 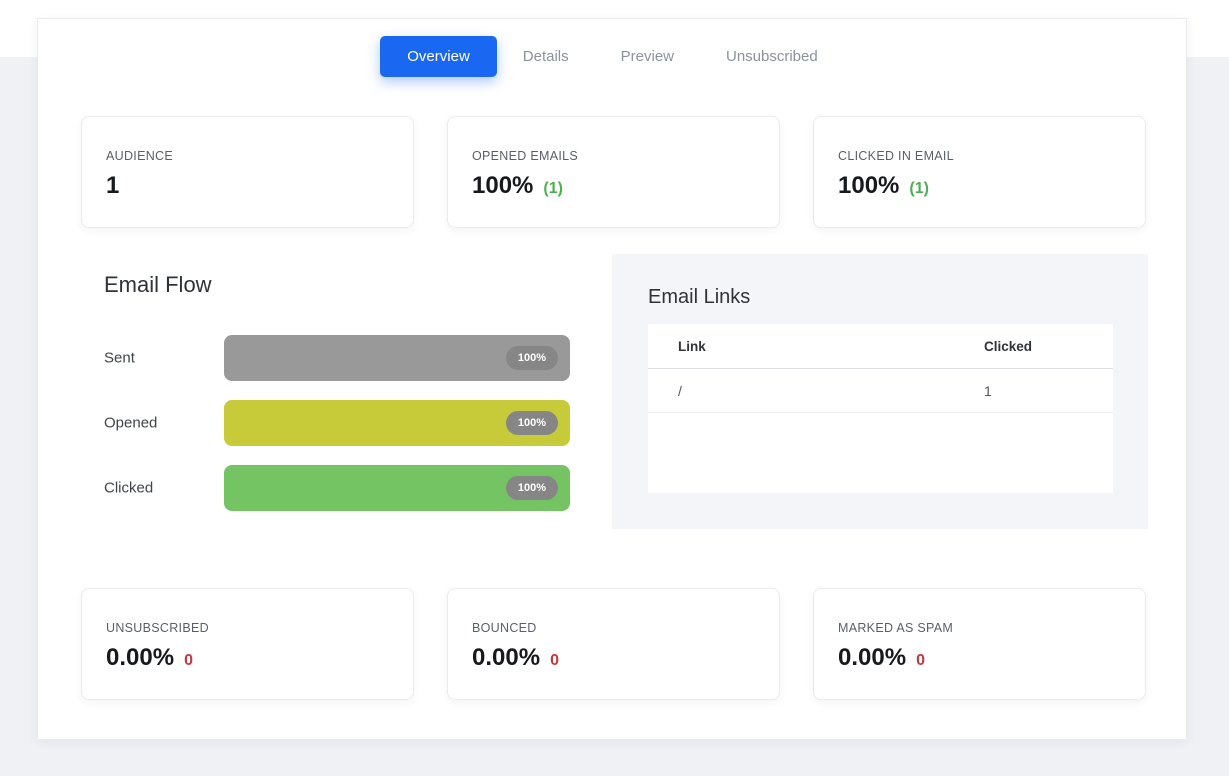 What do you see at coordinates (113, 185) in the screenshot?
I see `stat-value: 1` at bounding box center [113, 185].